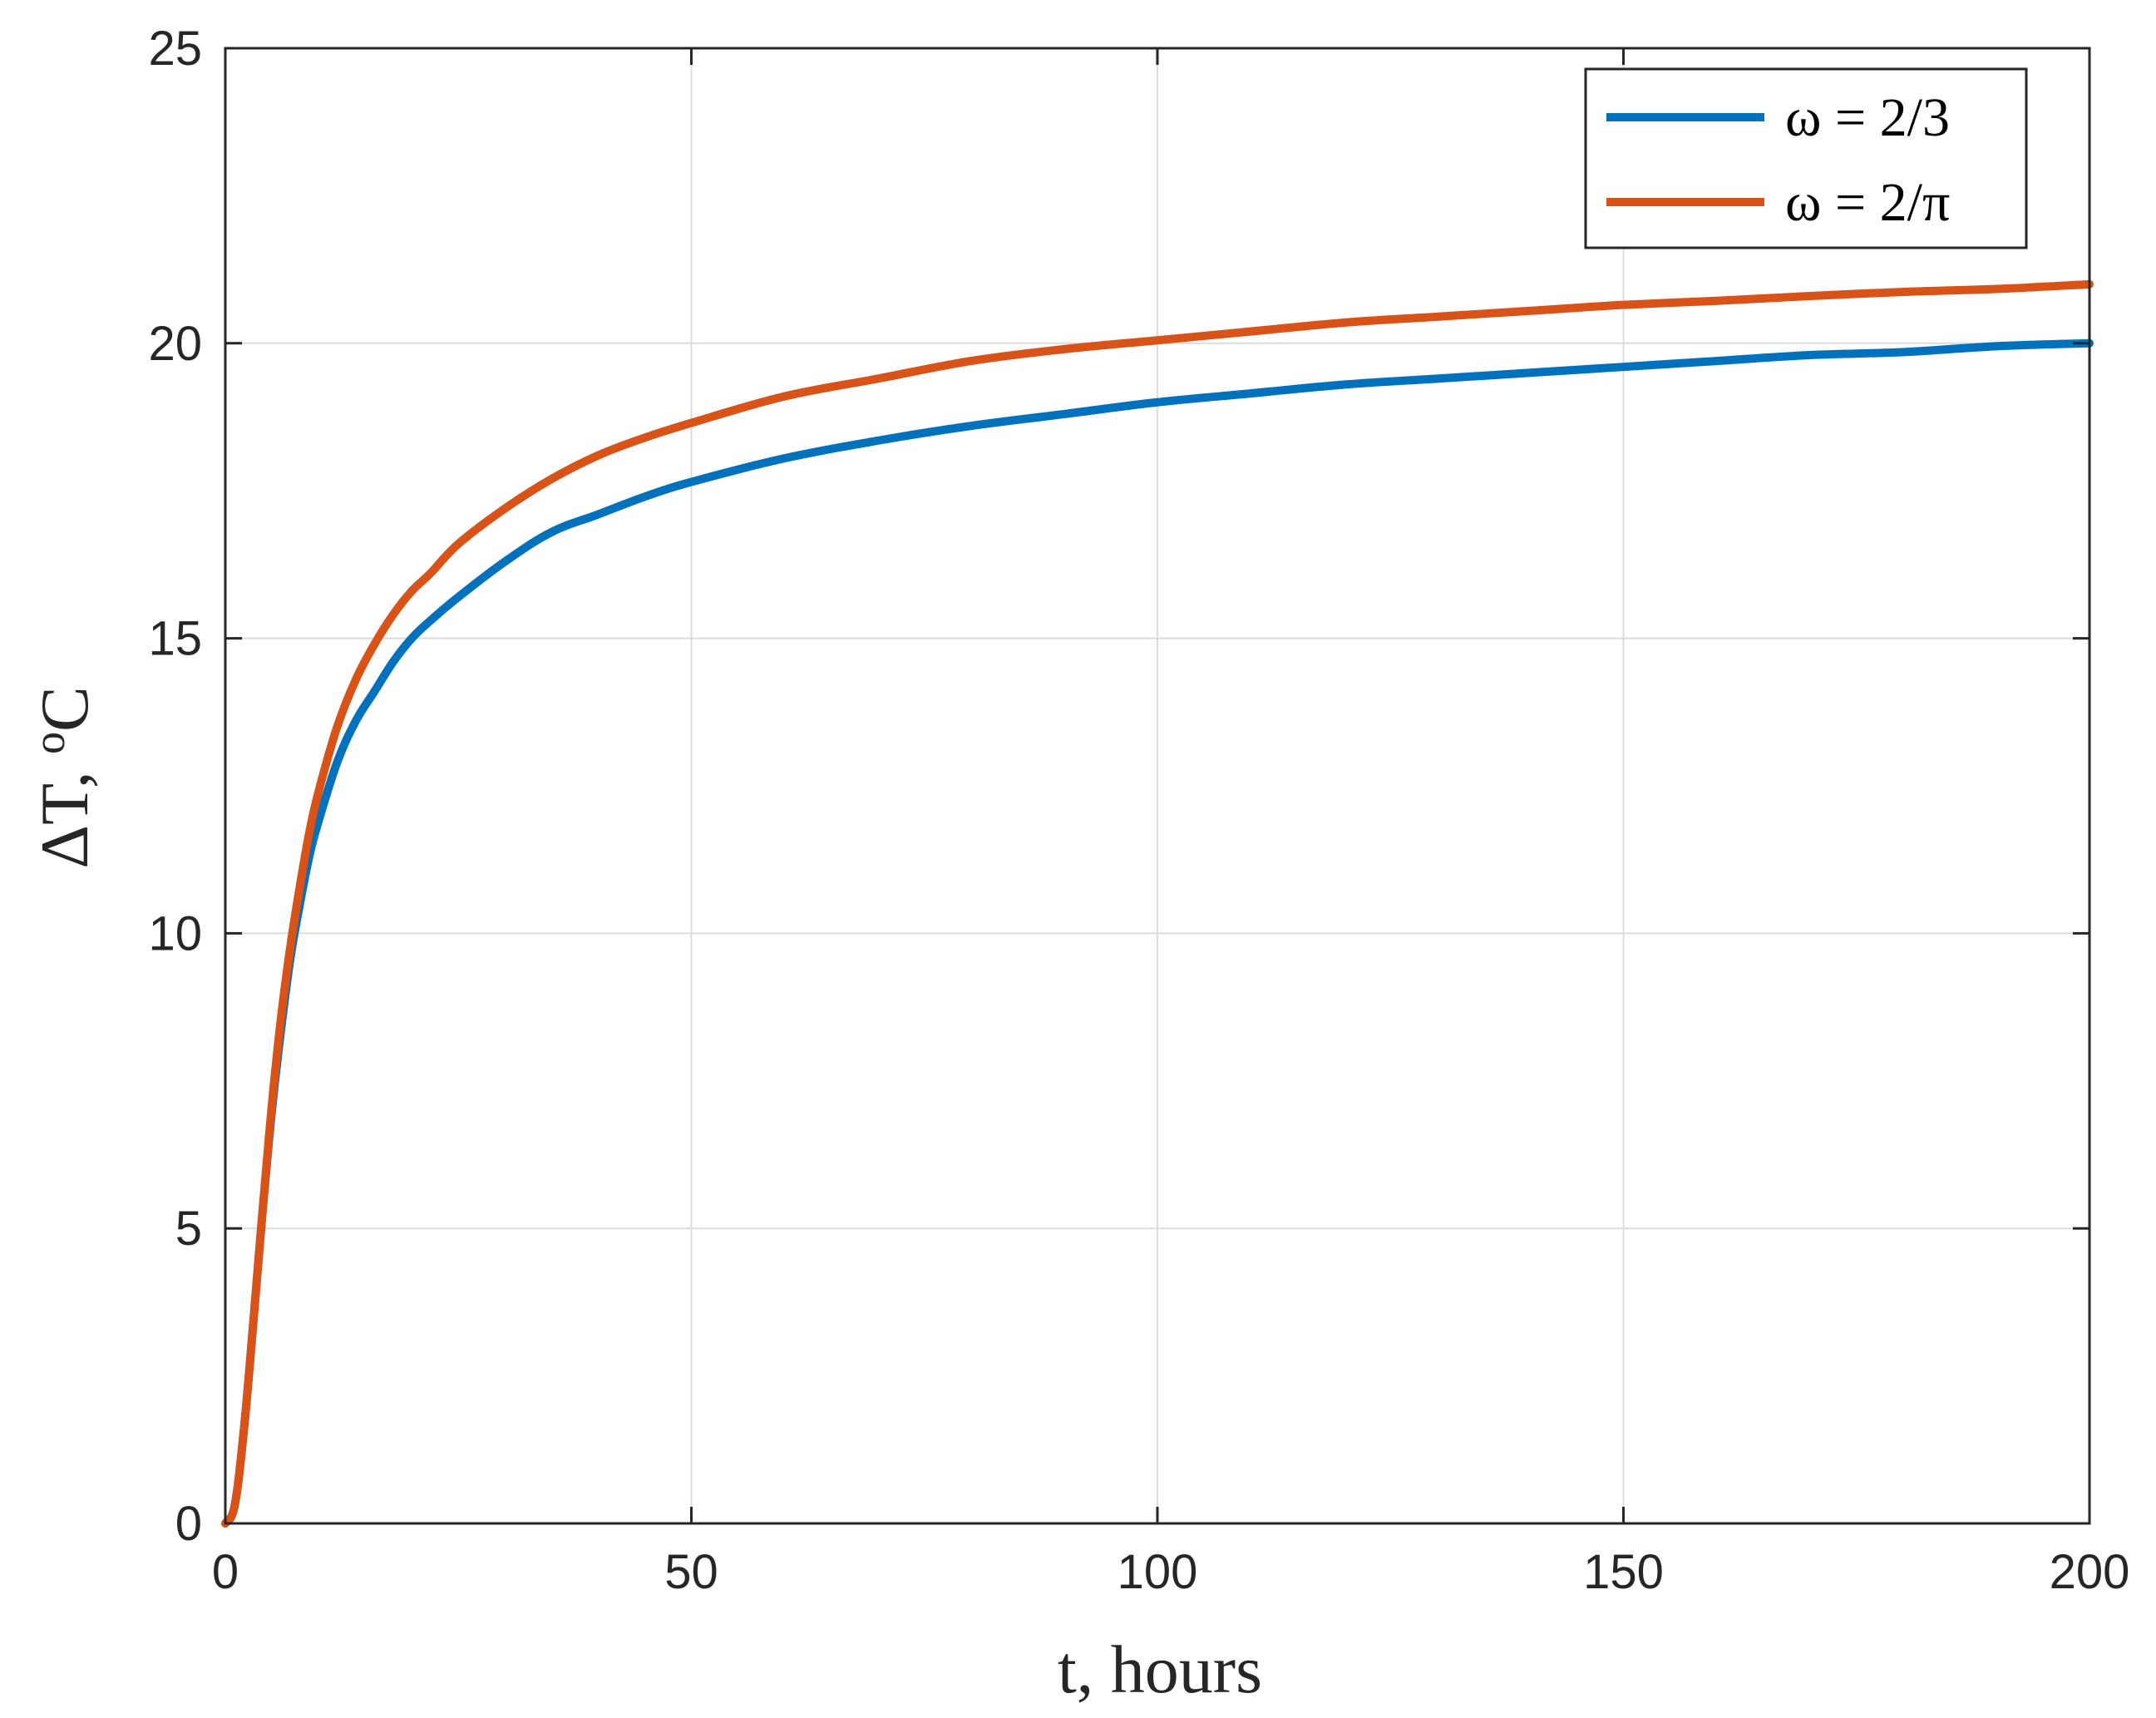 The width and height of the screenshot is (2156, 1718). What do you see at coordinates (225, 1572) in the screenshot?
I see `x-tick-label: 0` at bounding box center [225, 1572].